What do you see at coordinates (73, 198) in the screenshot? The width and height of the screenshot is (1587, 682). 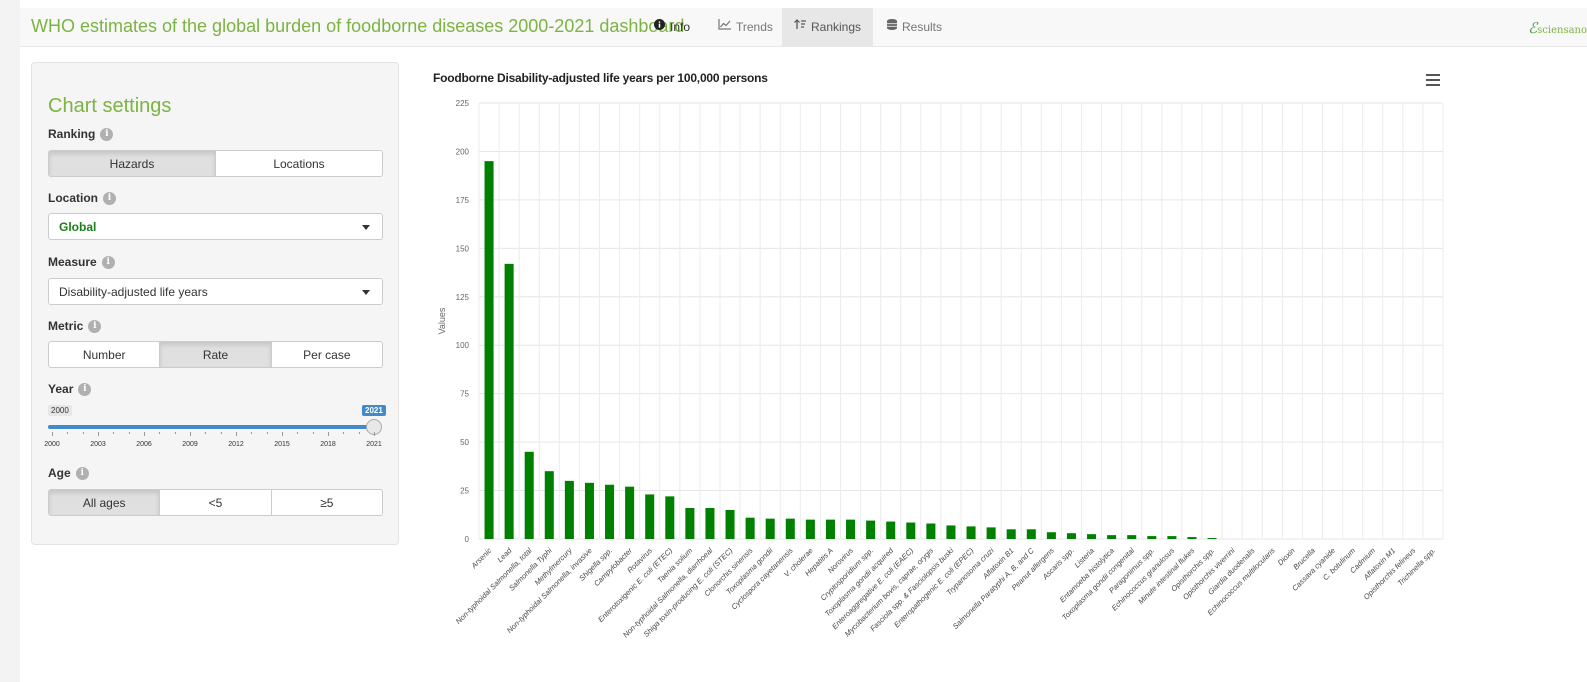 I see `location-label: Location` at bounding box center [73, 198].